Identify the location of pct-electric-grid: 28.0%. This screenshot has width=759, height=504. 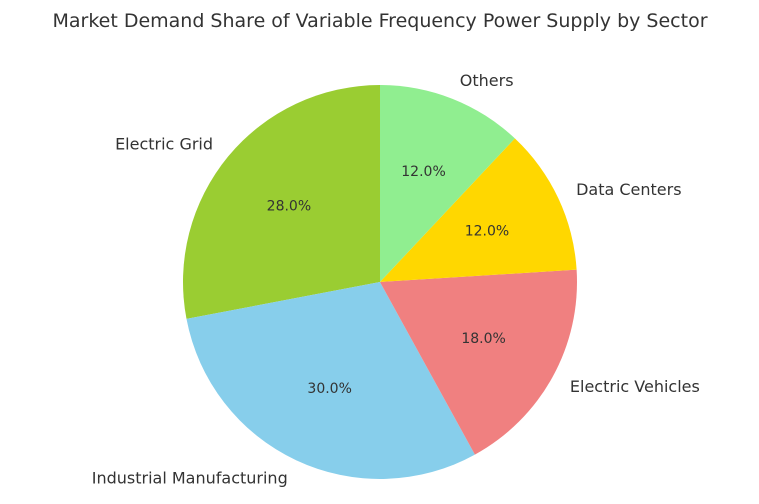
(289, 207).